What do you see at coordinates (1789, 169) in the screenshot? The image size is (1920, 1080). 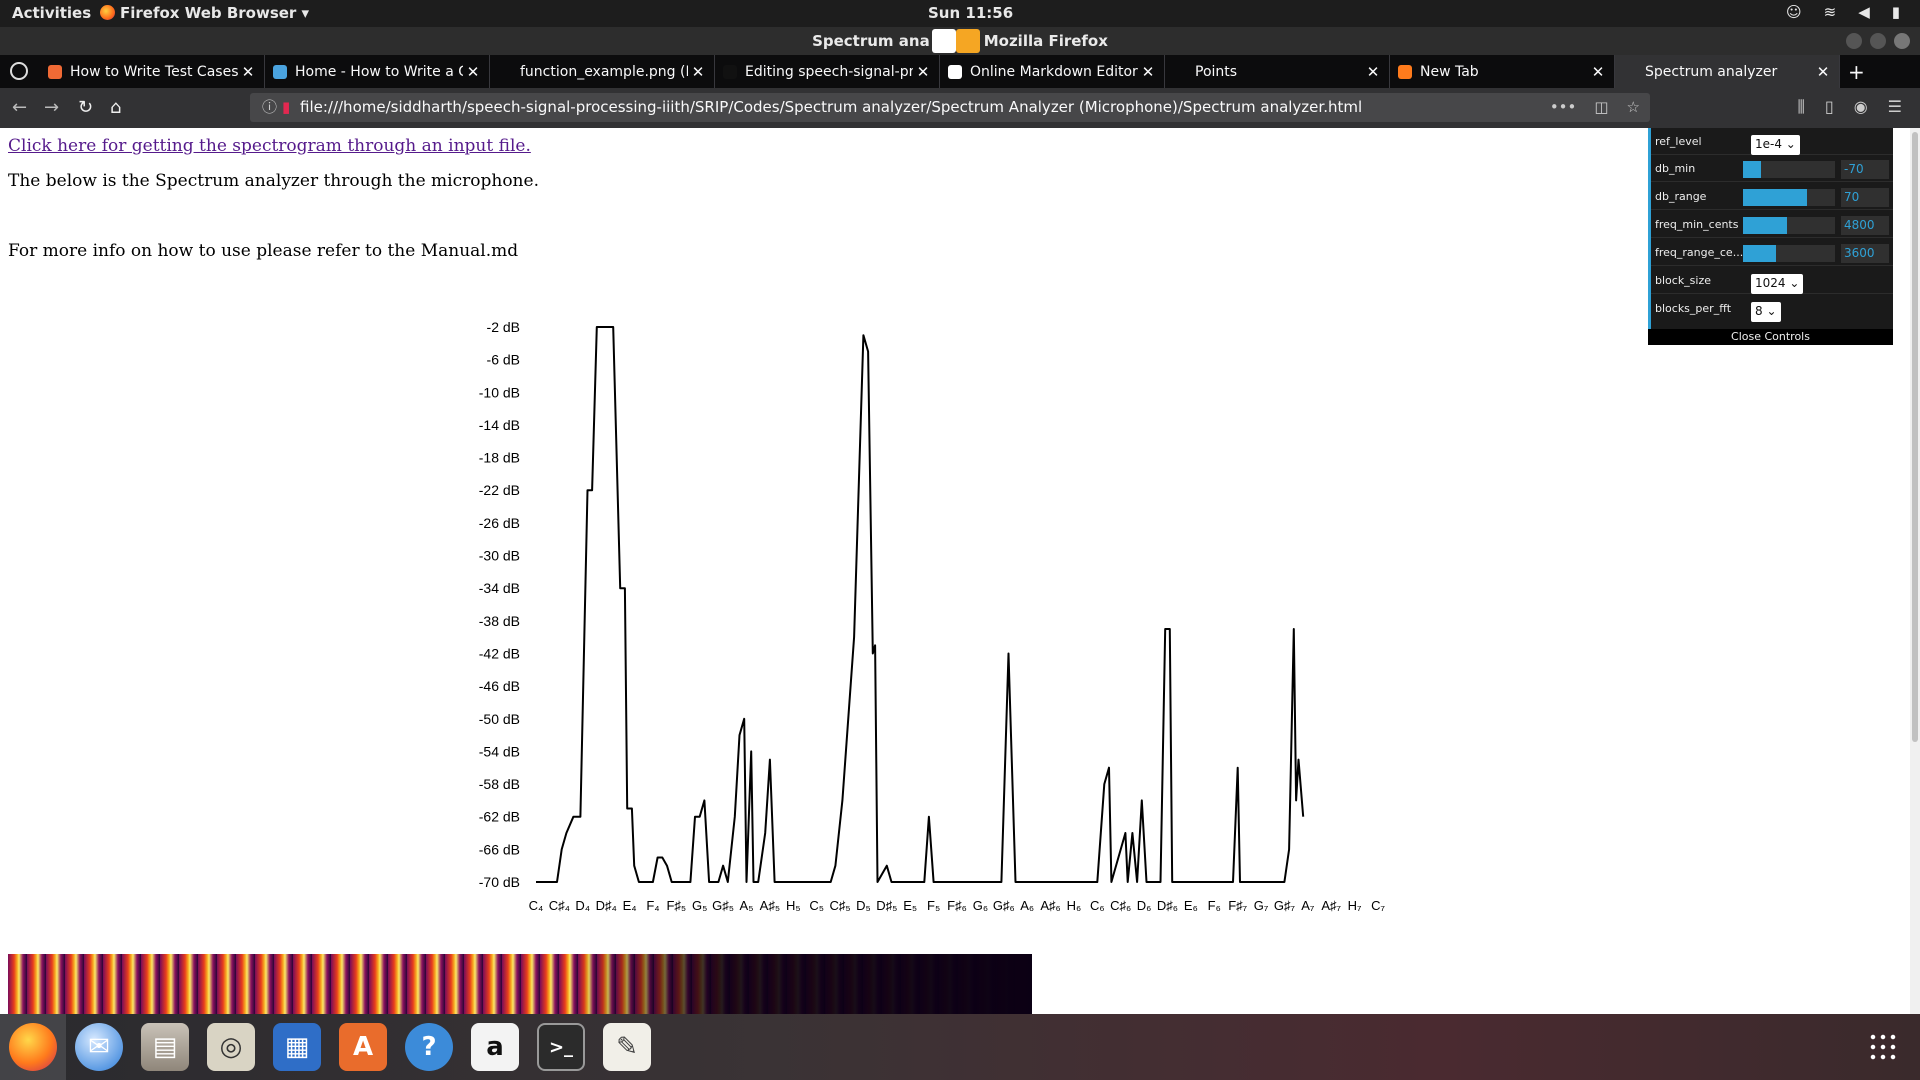 I see `db-min-slider` at bounding box center [1789, 169].